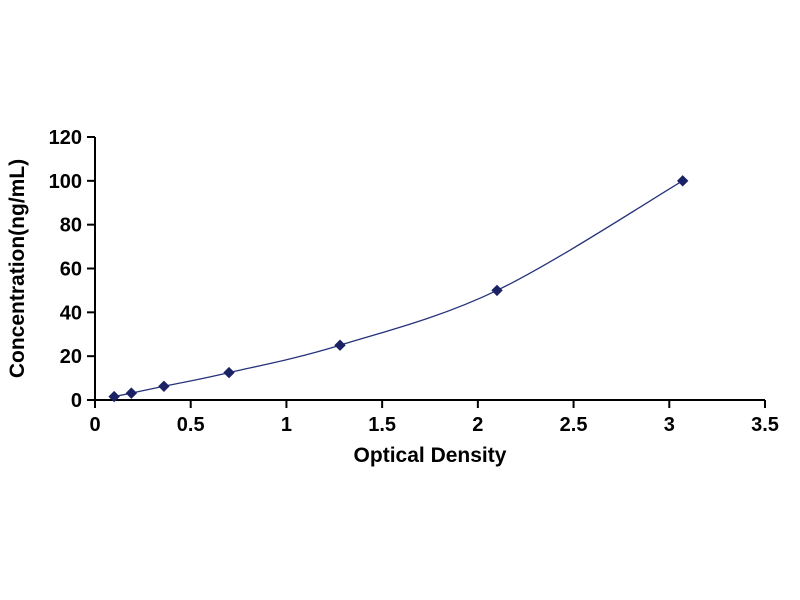 This screenshot has width=800, height=600. What do you see at coordinates (65, 138) in the screenshot?
I see `y-tick-label: 120` at bounding box center [65, 138].